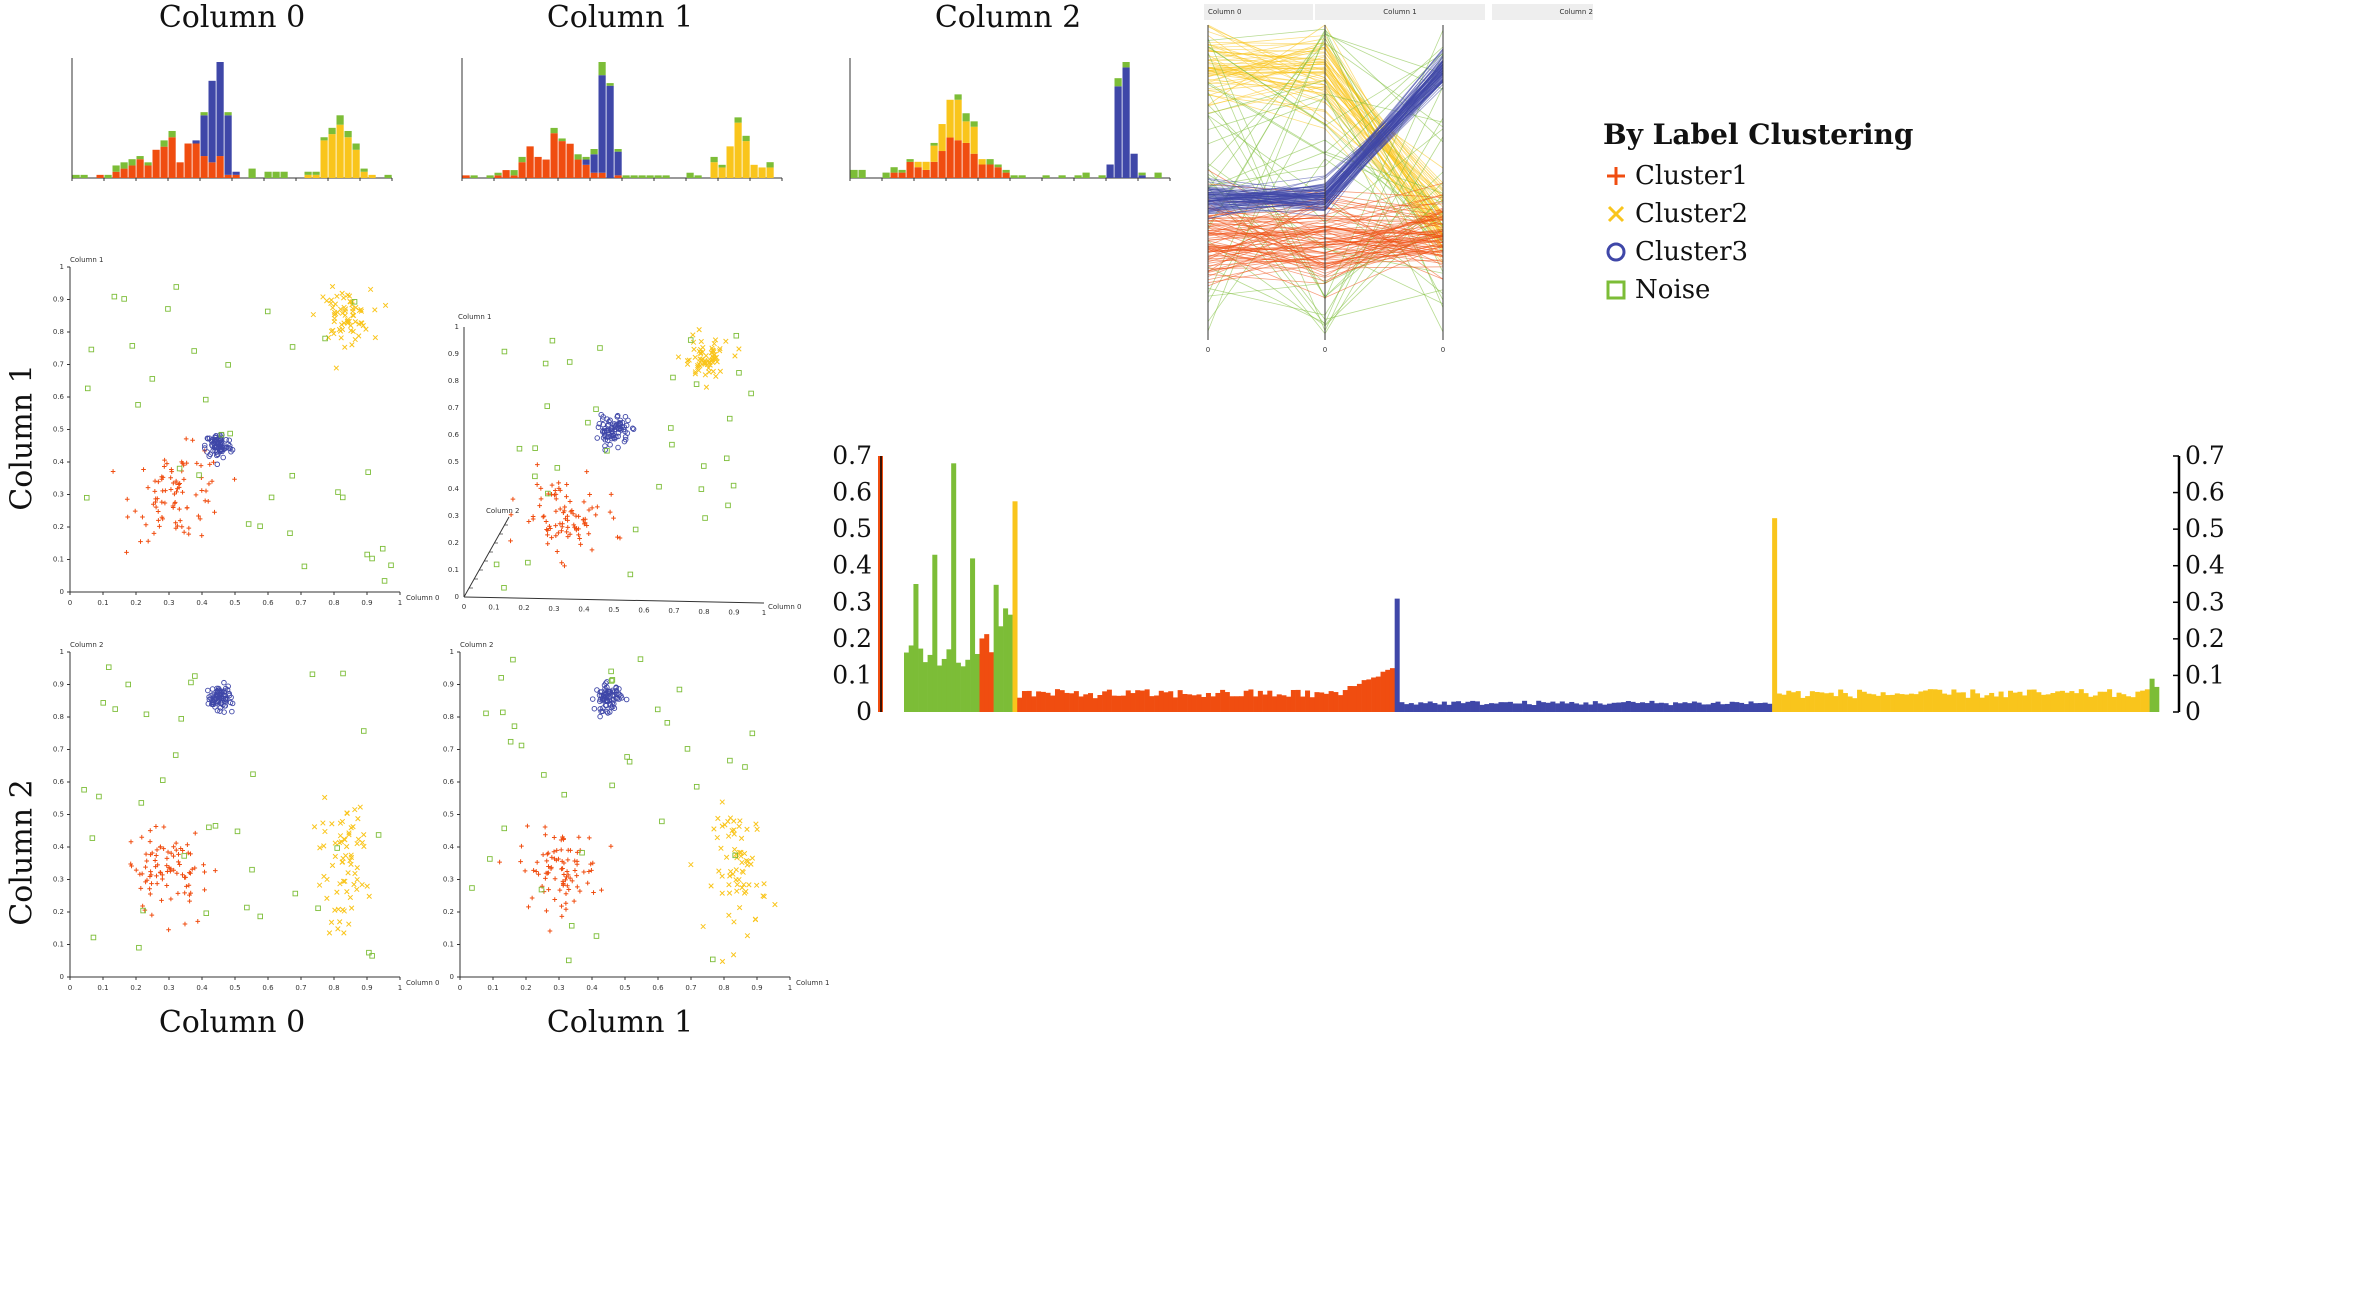 This screenshot has height=1300, width=2362. What do you see at coordinates (460, 988) in the screenshot?
I see `scatter-x-tick-label: 0` at bounding box center [460, 988].